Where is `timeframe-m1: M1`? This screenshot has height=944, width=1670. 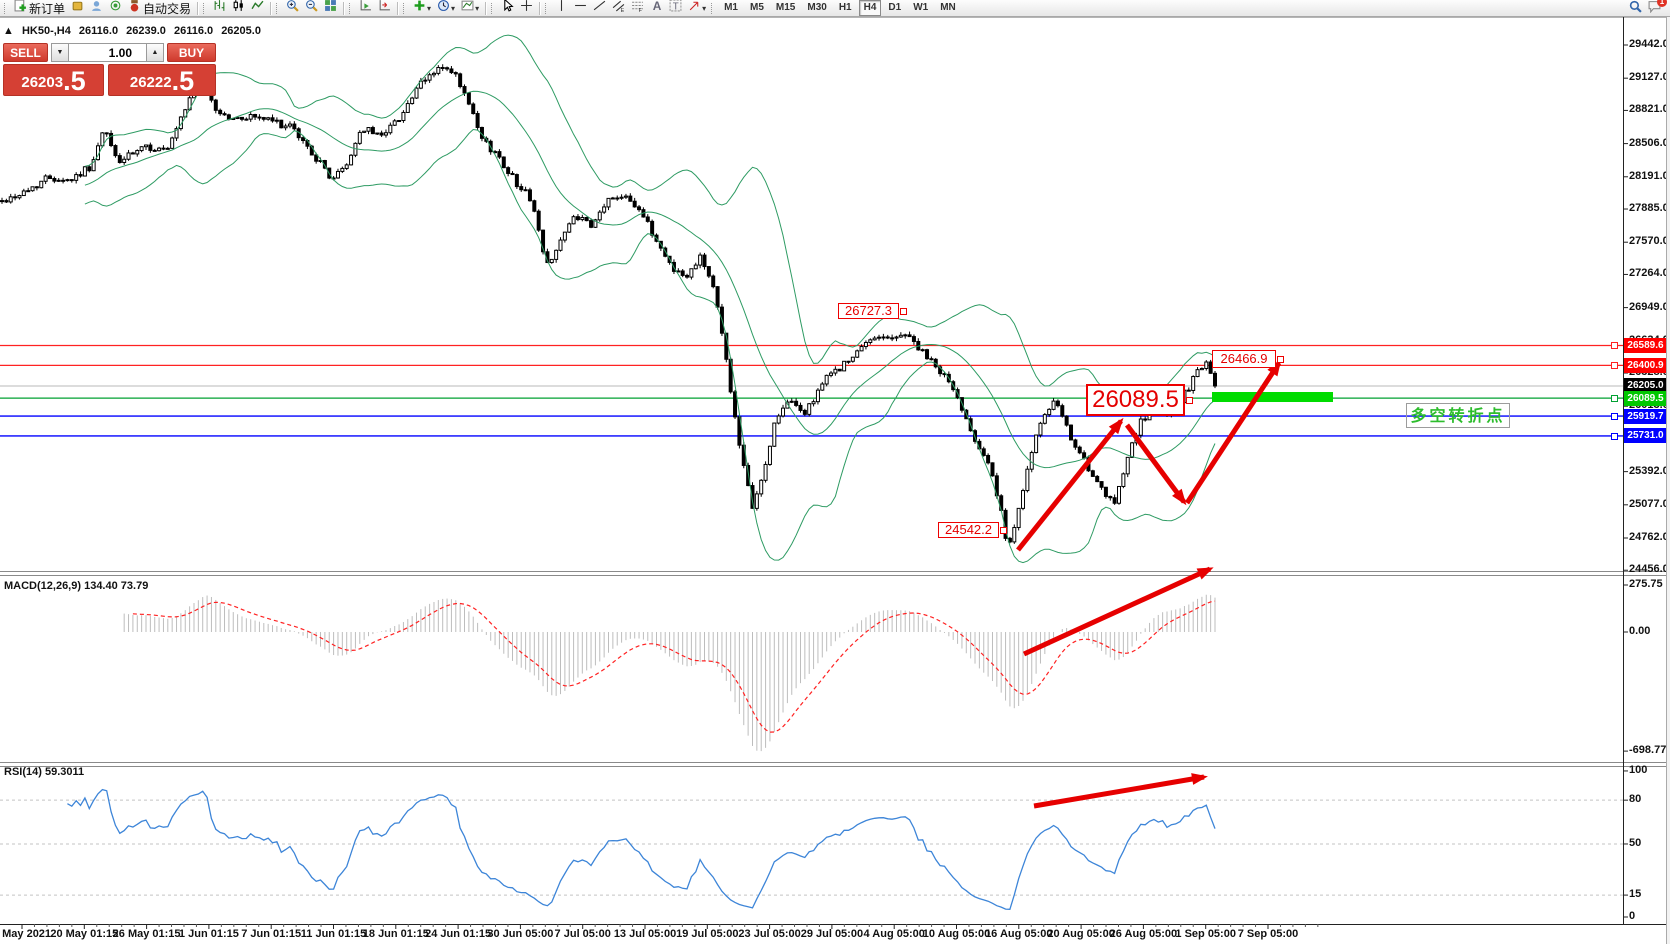 timeframe-m1: M1 is located at coordinates (731, 7).